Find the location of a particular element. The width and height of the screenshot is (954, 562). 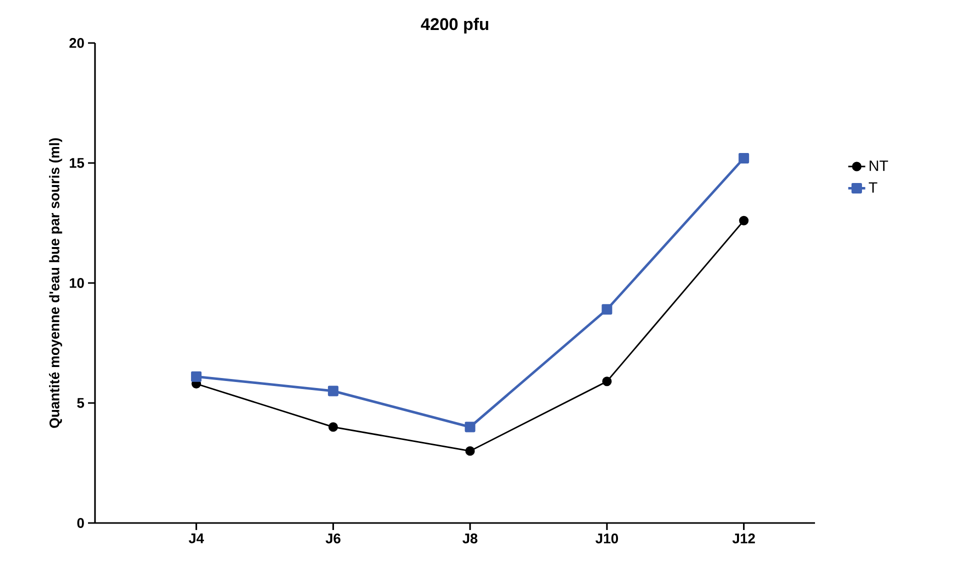

y-axis-title: Quantité moyenne d'eau bue par souris (ml) is located at coordinates (55, 283).